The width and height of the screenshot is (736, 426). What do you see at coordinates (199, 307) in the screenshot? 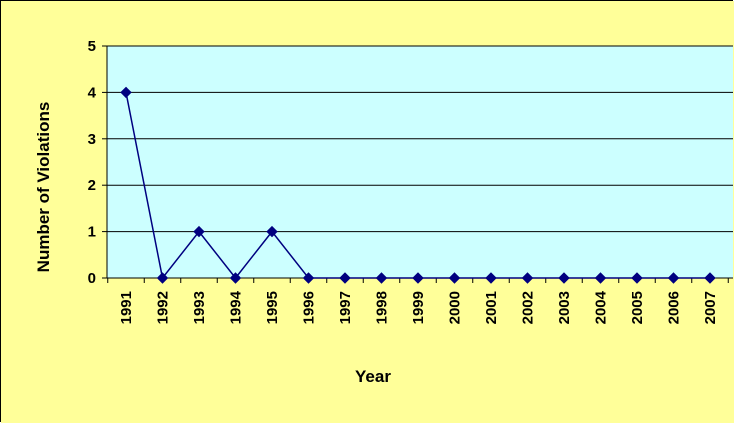
I see `x-tick-label: 1993` at bounding box center [199, 307].